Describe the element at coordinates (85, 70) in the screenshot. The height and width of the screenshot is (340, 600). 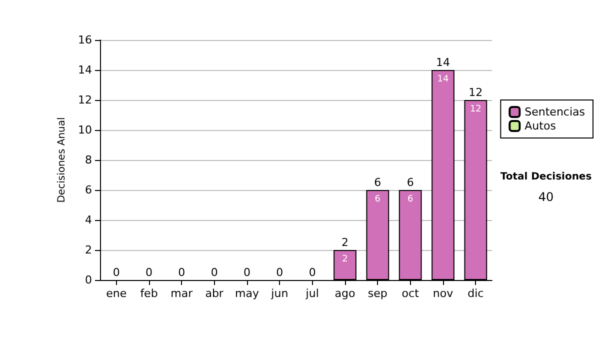
I see `y-tick-label: 14` at that location.